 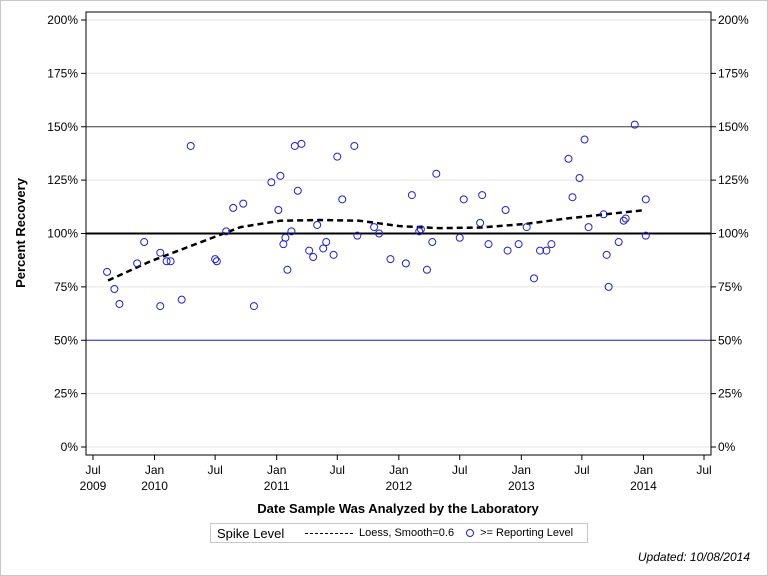 What do you see at coordinates (733, 20) in the screenshot?
I see `y-tick-label-right: 200%` at bounding box center [733, 20].